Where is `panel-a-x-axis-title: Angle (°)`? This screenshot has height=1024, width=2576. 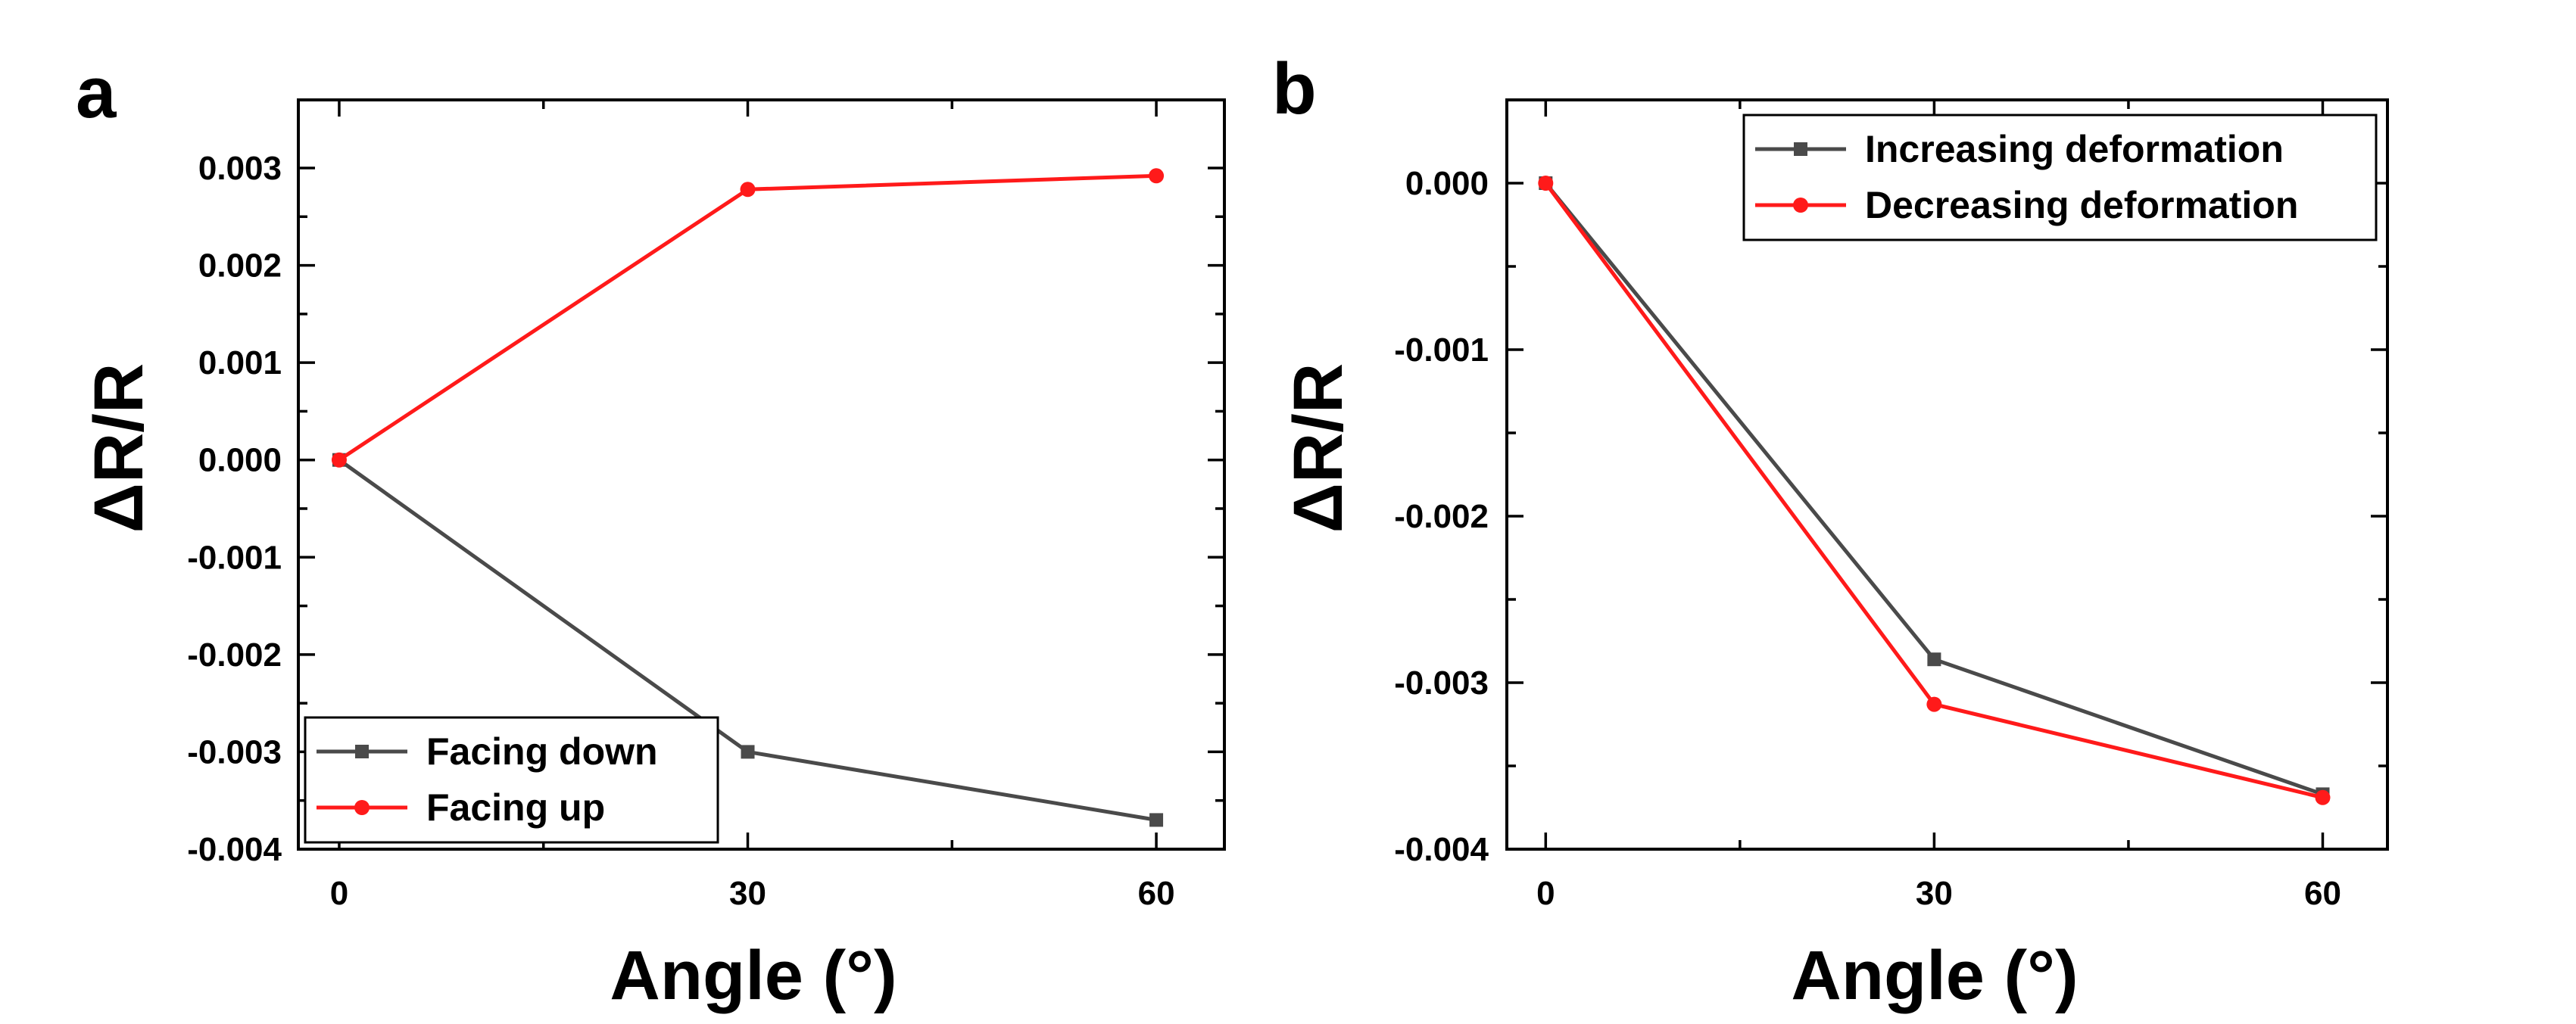
panel-a-x-axis-title: Angle (°) is located at coordinates (753, 975).